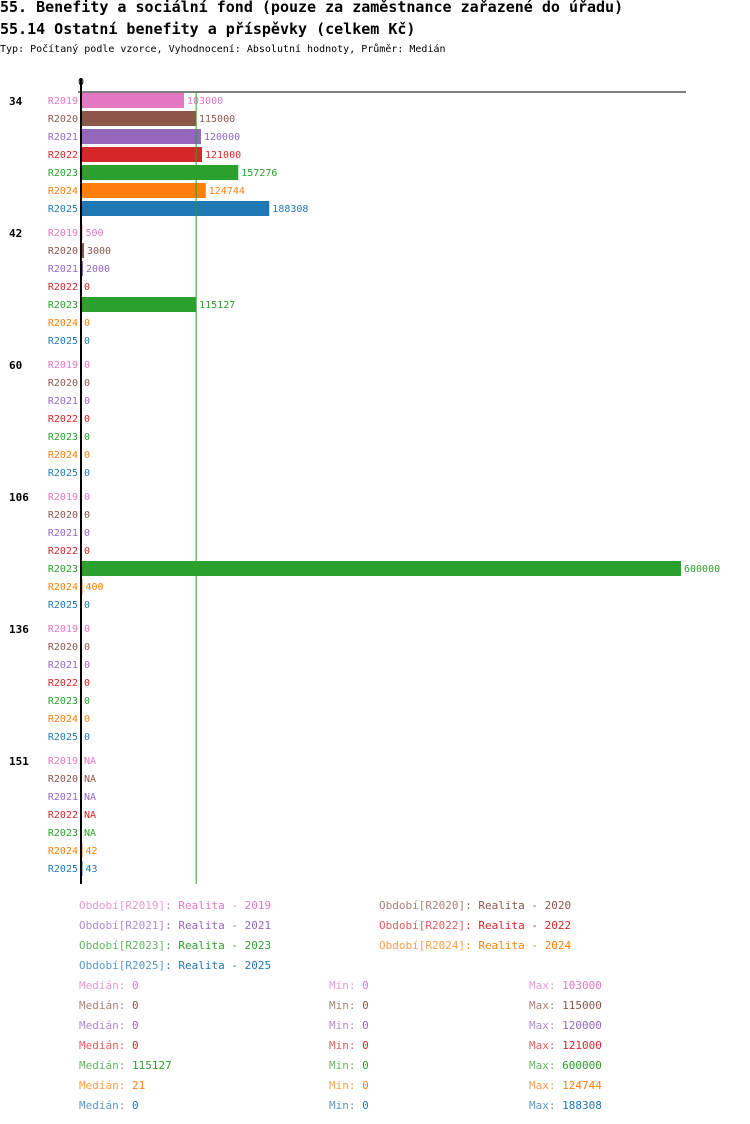 The height and width of the screenshot is (1124, 750). Describe the element at coordinates (518, 905) in the screenshot. I see `legend-period-desc: : Realita - 2020` at that location.